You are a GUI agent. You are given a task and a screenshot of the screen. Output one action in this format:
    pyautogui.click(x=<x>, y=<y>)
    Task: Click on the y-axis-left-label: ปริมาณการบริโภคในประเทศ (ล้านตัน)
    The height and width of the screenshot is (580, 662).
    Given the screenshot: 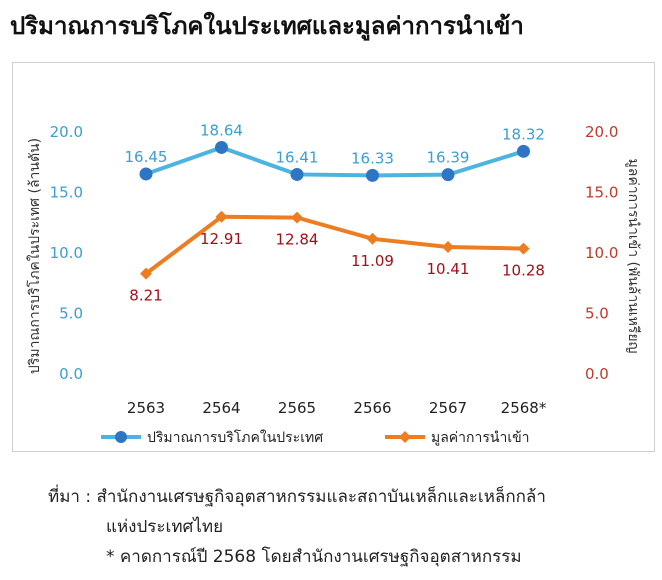 What is the action you would take?
    pyautogui.click(x=34, y=256)
    